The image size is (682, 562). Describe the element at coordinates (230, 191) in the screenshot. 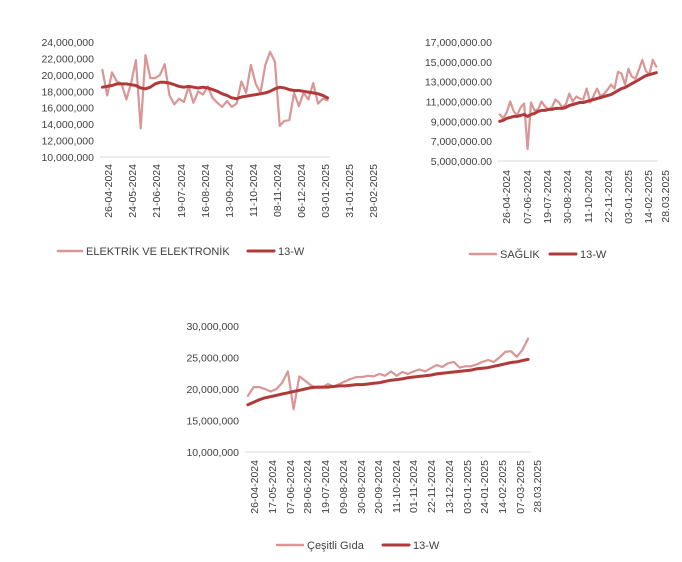

I see `x-tick-label: 13-09-2024` at that location.